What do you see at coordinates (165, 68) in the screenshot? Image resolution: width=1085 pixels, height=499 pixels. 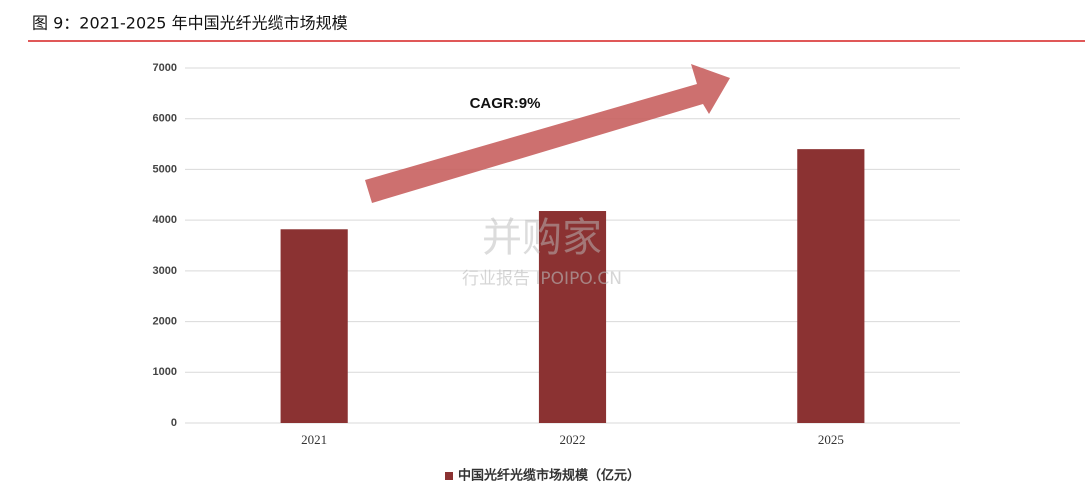 I see `y-tick-label: 7000` at bounding box center [165, 68].